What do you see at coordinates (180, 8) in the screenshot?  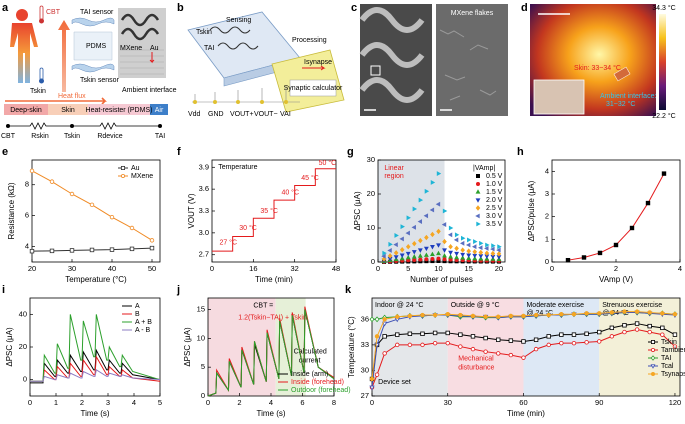 I see `panel-label: b` at bounding box center [180, 8].